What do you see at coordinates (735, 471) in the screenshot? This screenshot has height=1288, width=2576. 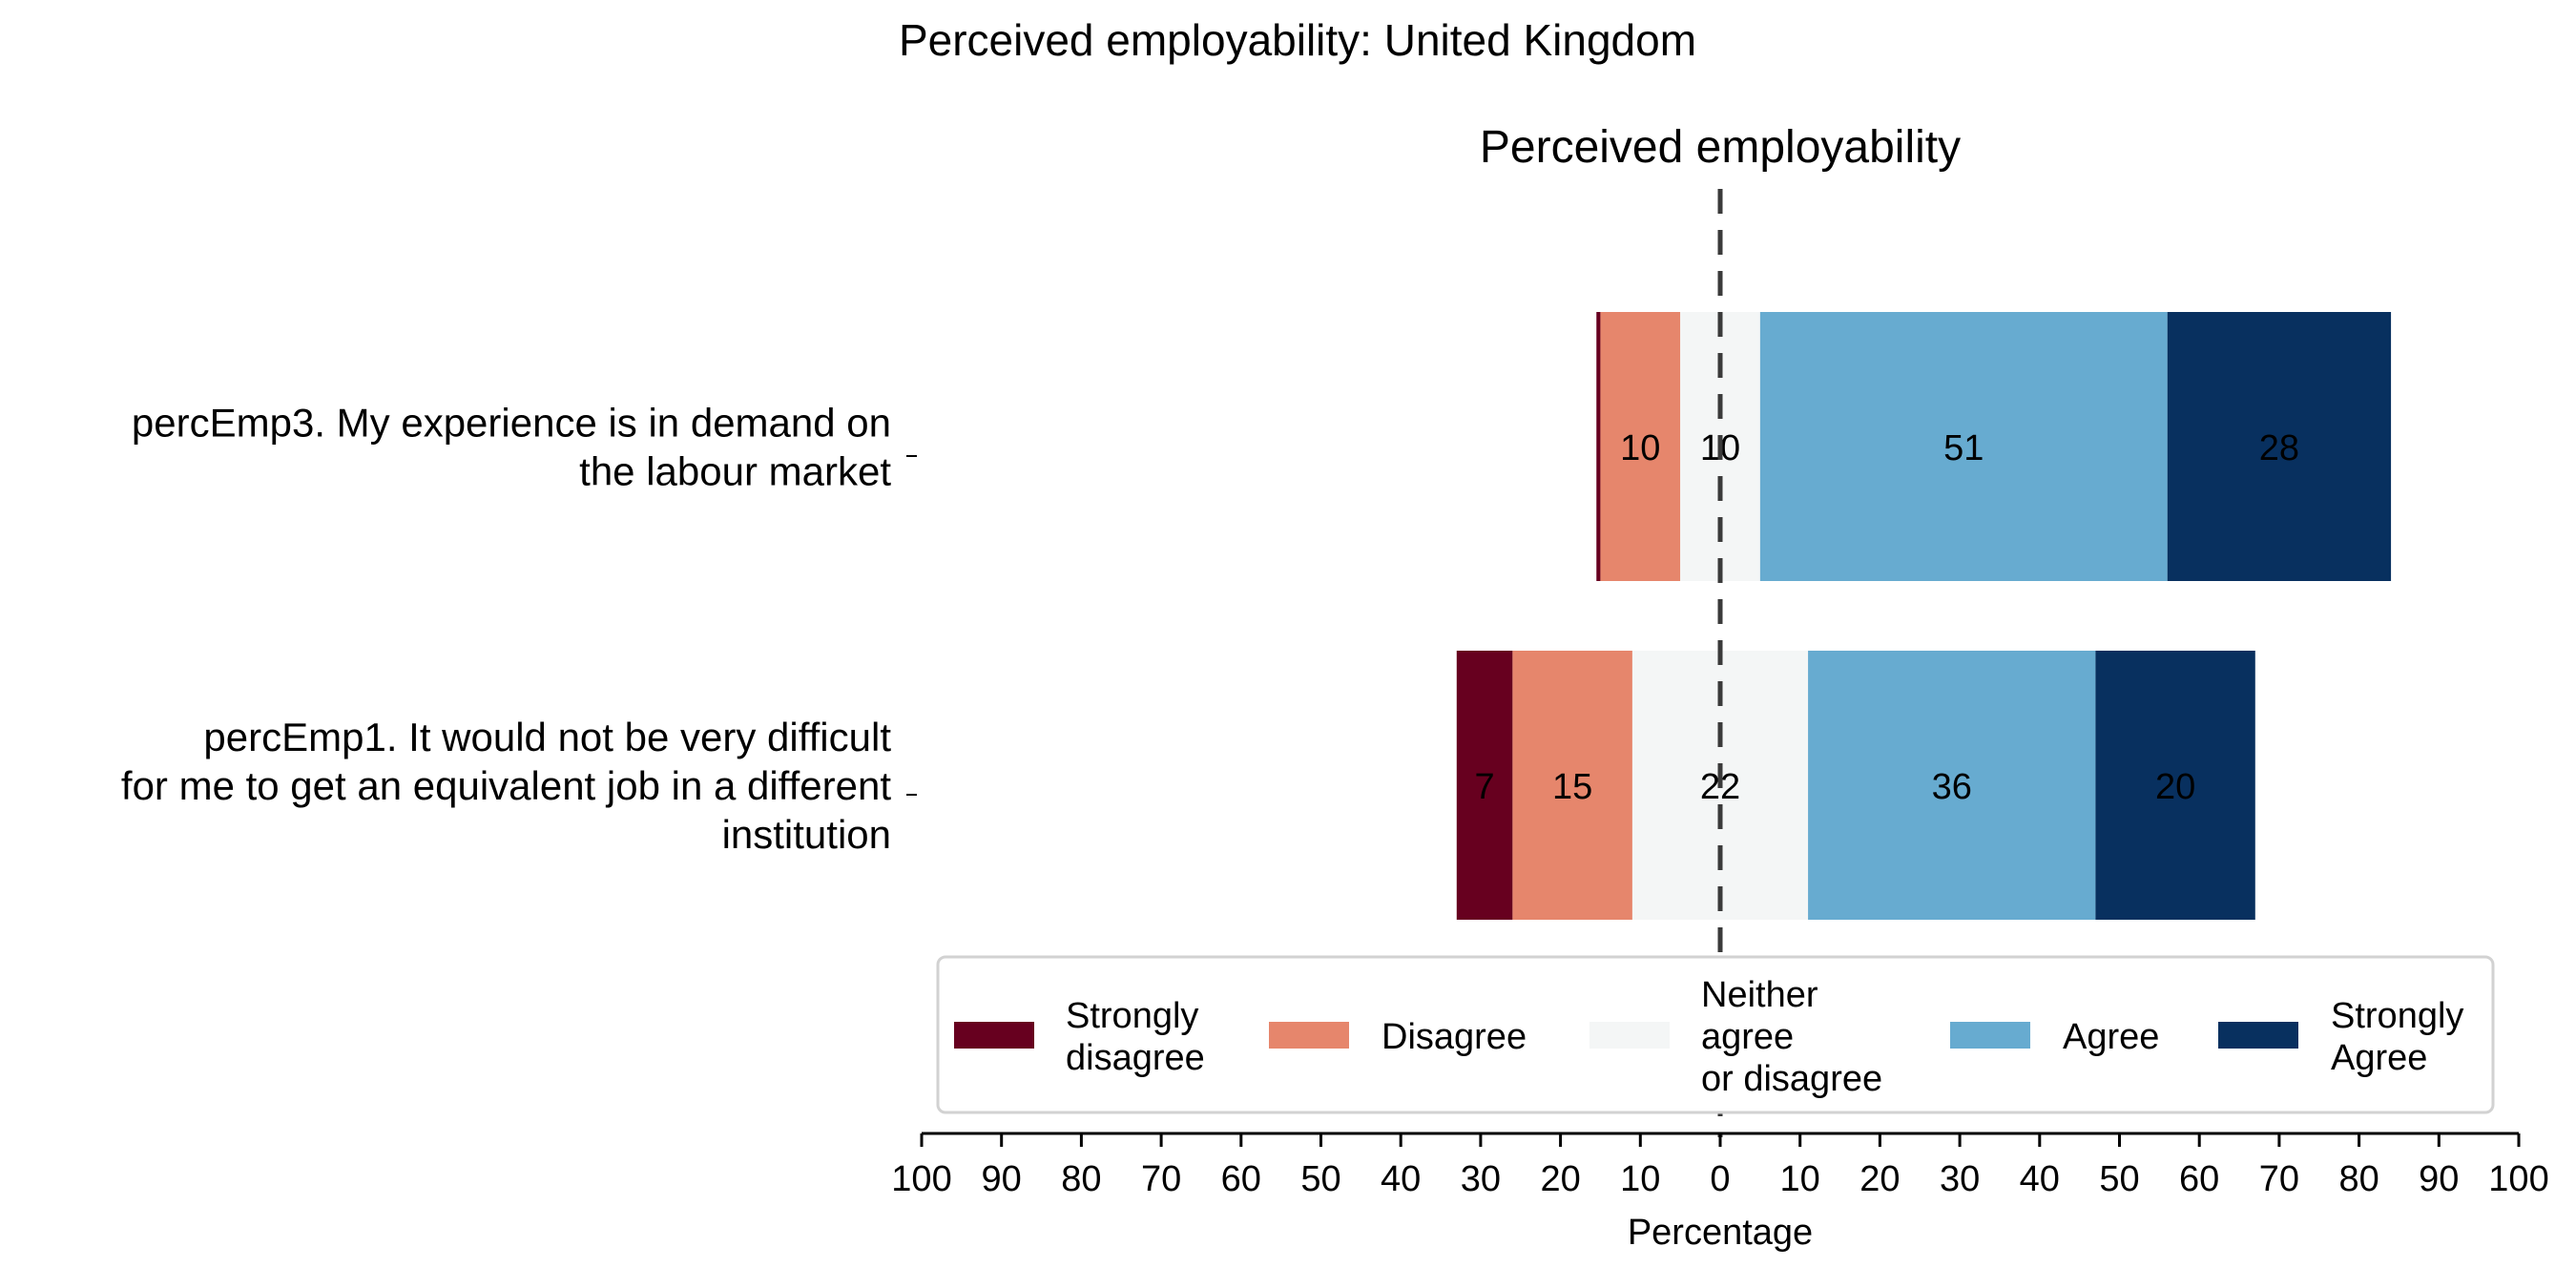 I see `category-label: the labour market` at bounding box center [735, 471].